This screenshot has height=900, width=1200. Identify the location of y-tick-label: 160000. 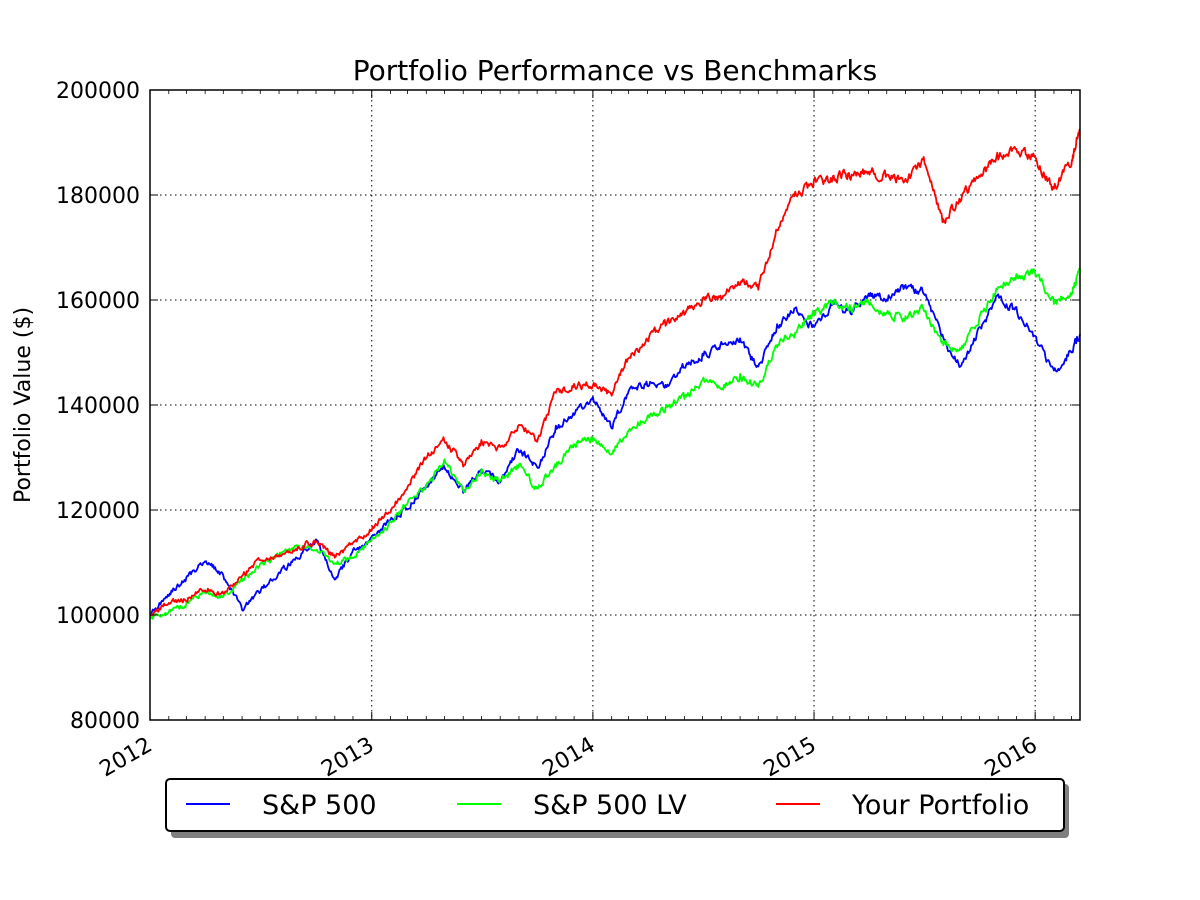
(98, 301).